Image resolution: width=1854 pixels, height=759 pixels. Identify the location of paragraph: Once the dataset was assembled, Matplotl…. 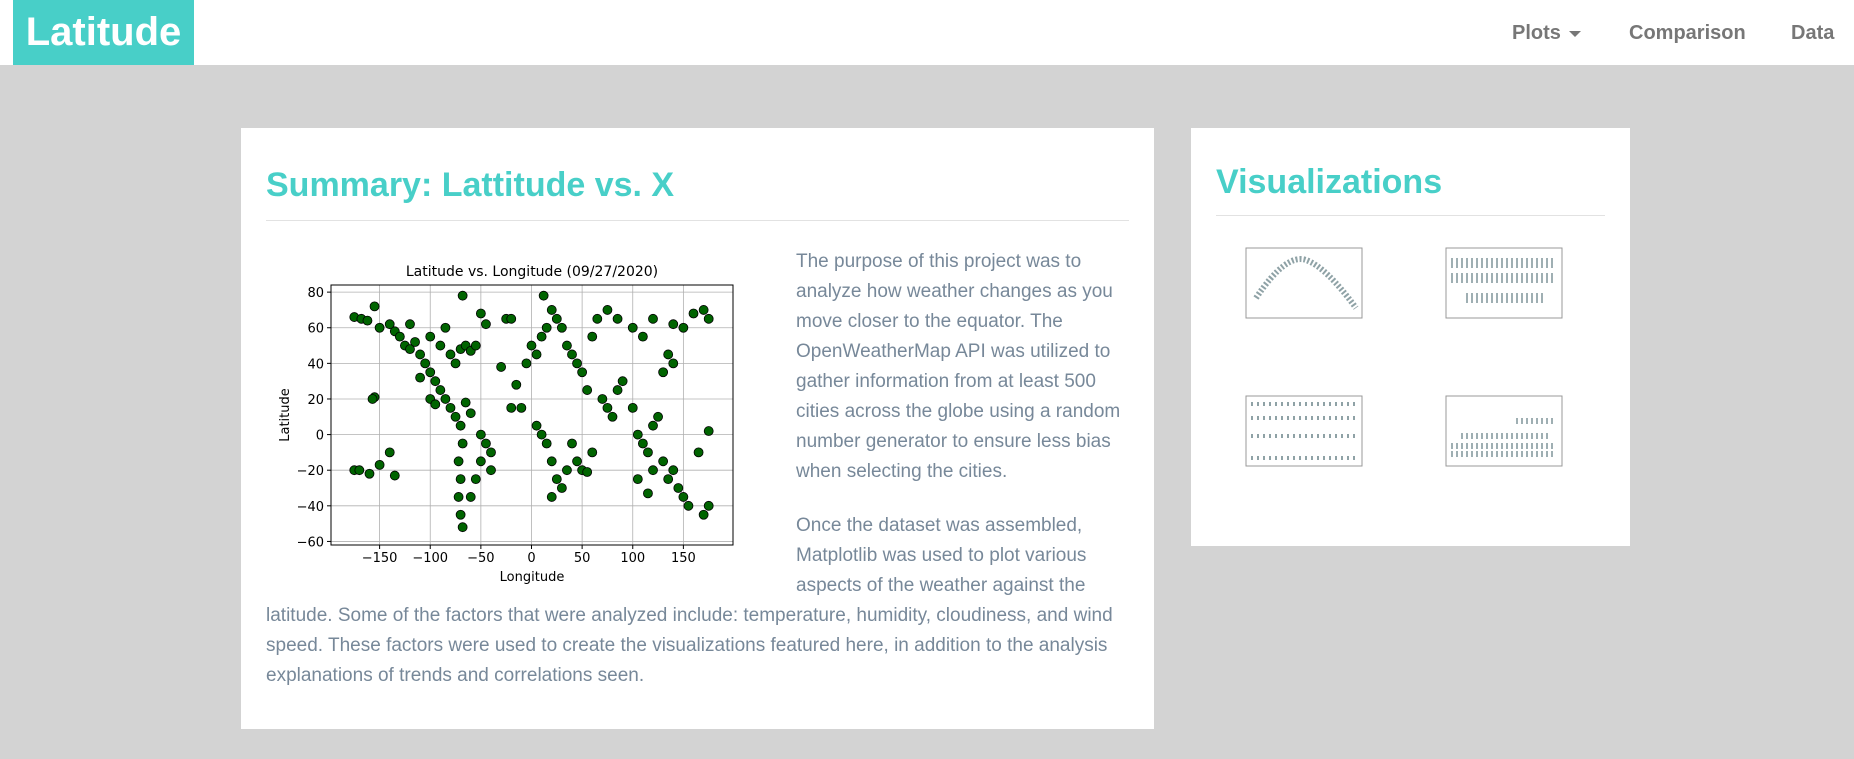
(689, 600).